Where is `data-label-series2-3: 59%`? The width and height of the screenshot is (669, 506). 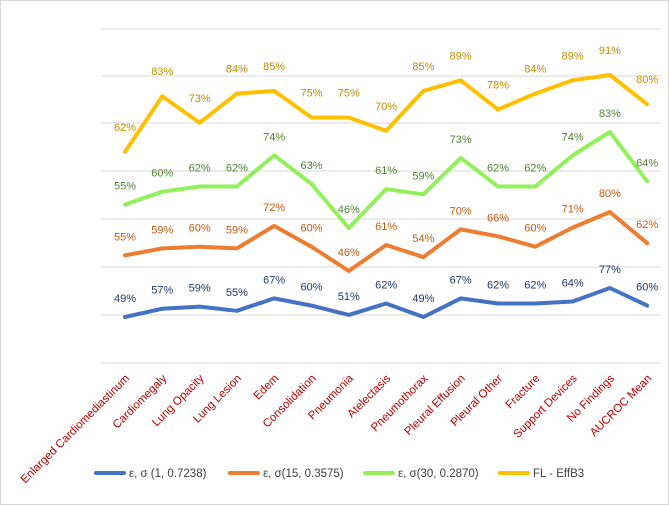
data-label-series2-3: 59% is located at coordinates (237, 230).